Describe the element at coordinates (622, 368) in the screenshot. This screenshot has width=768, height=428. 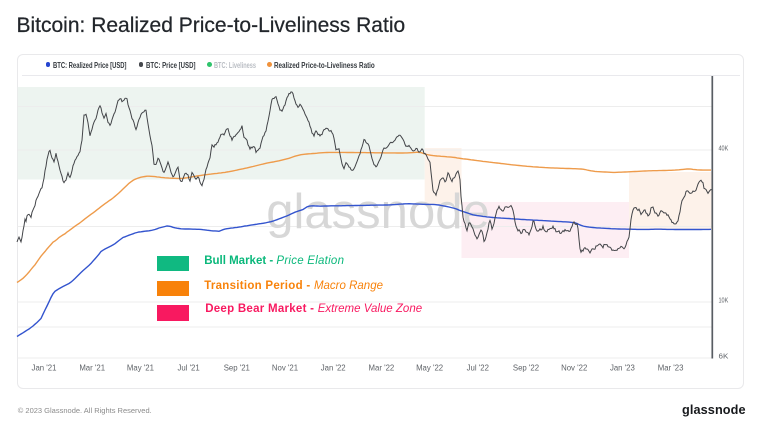
I see `svg-text: Jan '23` at that location.